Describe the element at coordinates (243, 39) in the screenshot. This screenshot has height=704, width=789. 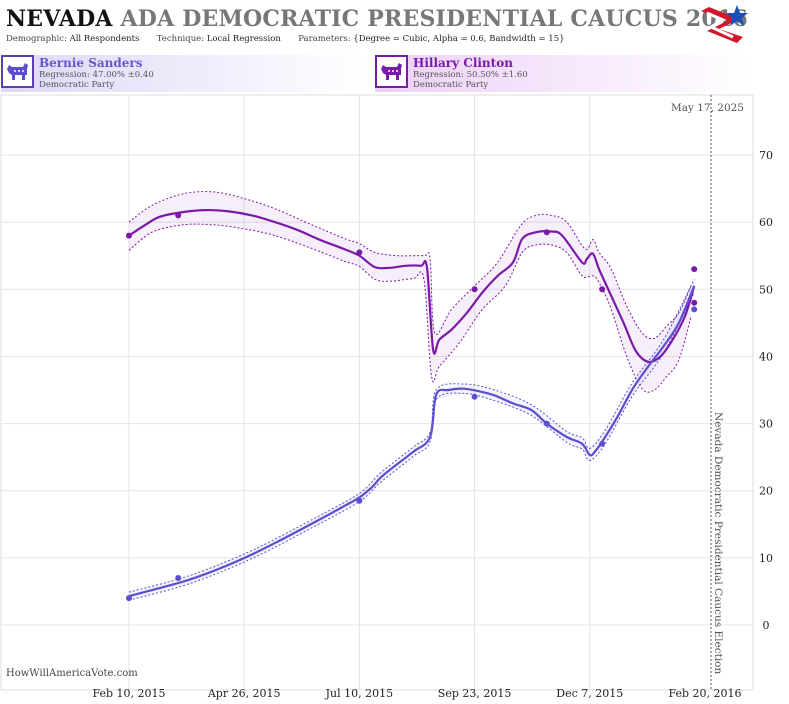
I see `technique-value: Local Regression` at that location.